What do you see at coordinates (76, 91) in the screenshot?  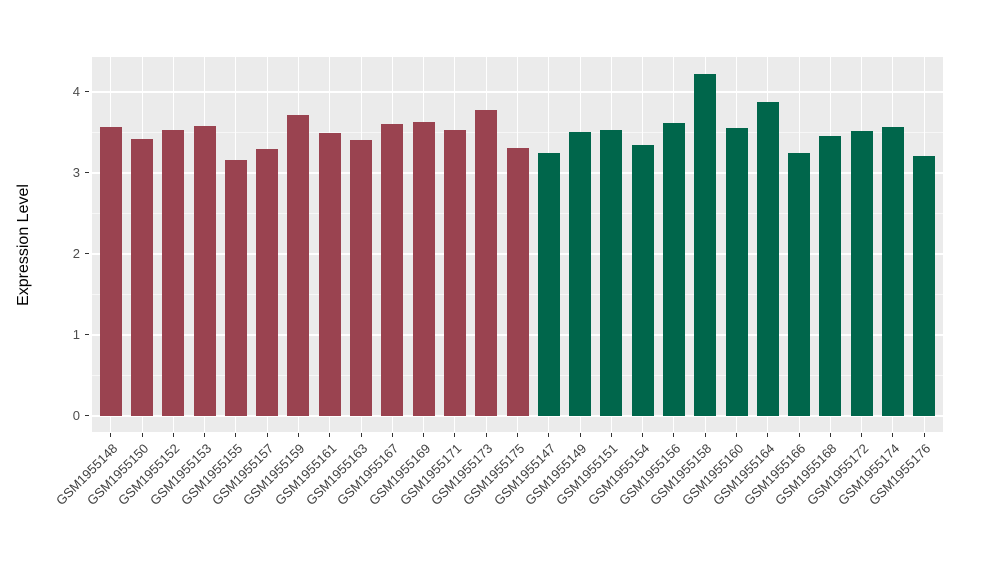 I see `y-tick-label: 4` at bounding box center [76, 91].